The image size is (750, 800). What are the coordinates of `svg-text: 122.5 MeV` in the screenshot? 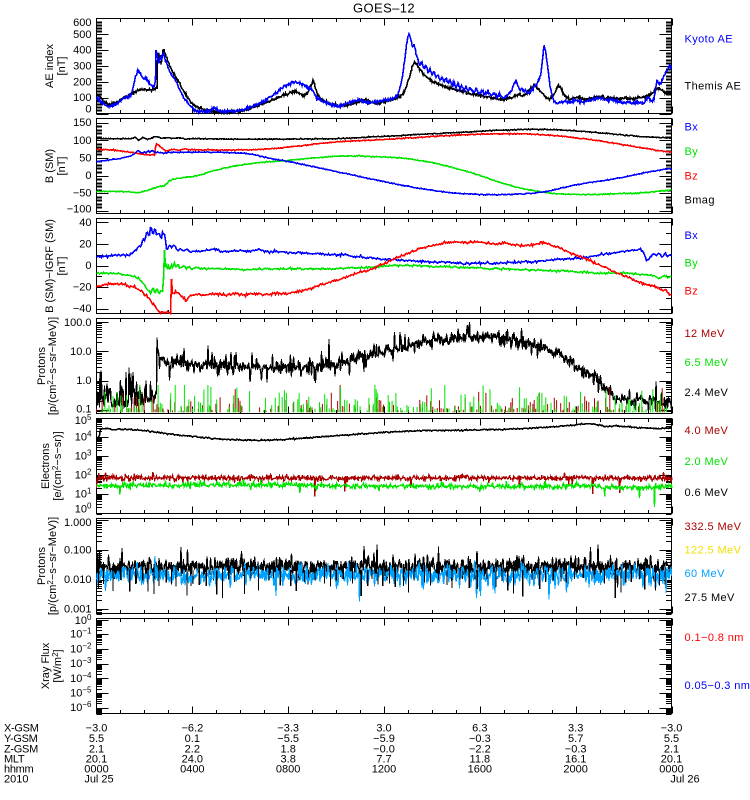 It's located at (713, 551).